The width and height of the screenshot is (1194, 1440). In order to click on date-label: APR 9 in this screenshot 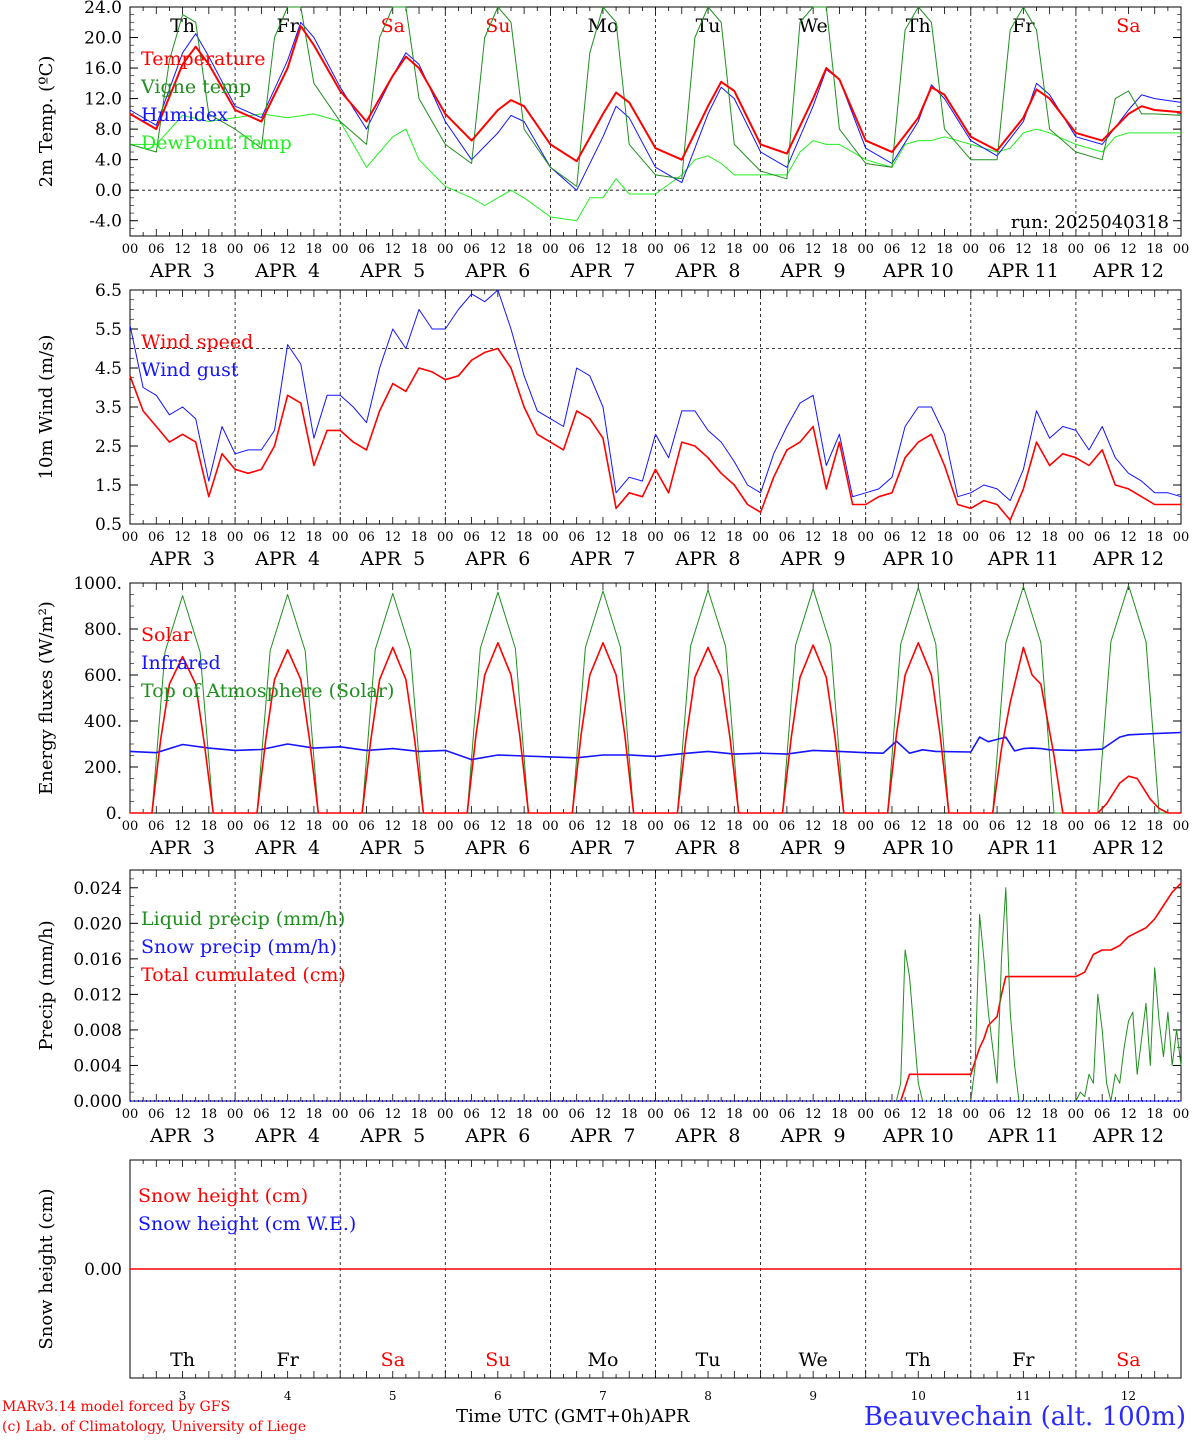, I will do `click(813, 271)`.